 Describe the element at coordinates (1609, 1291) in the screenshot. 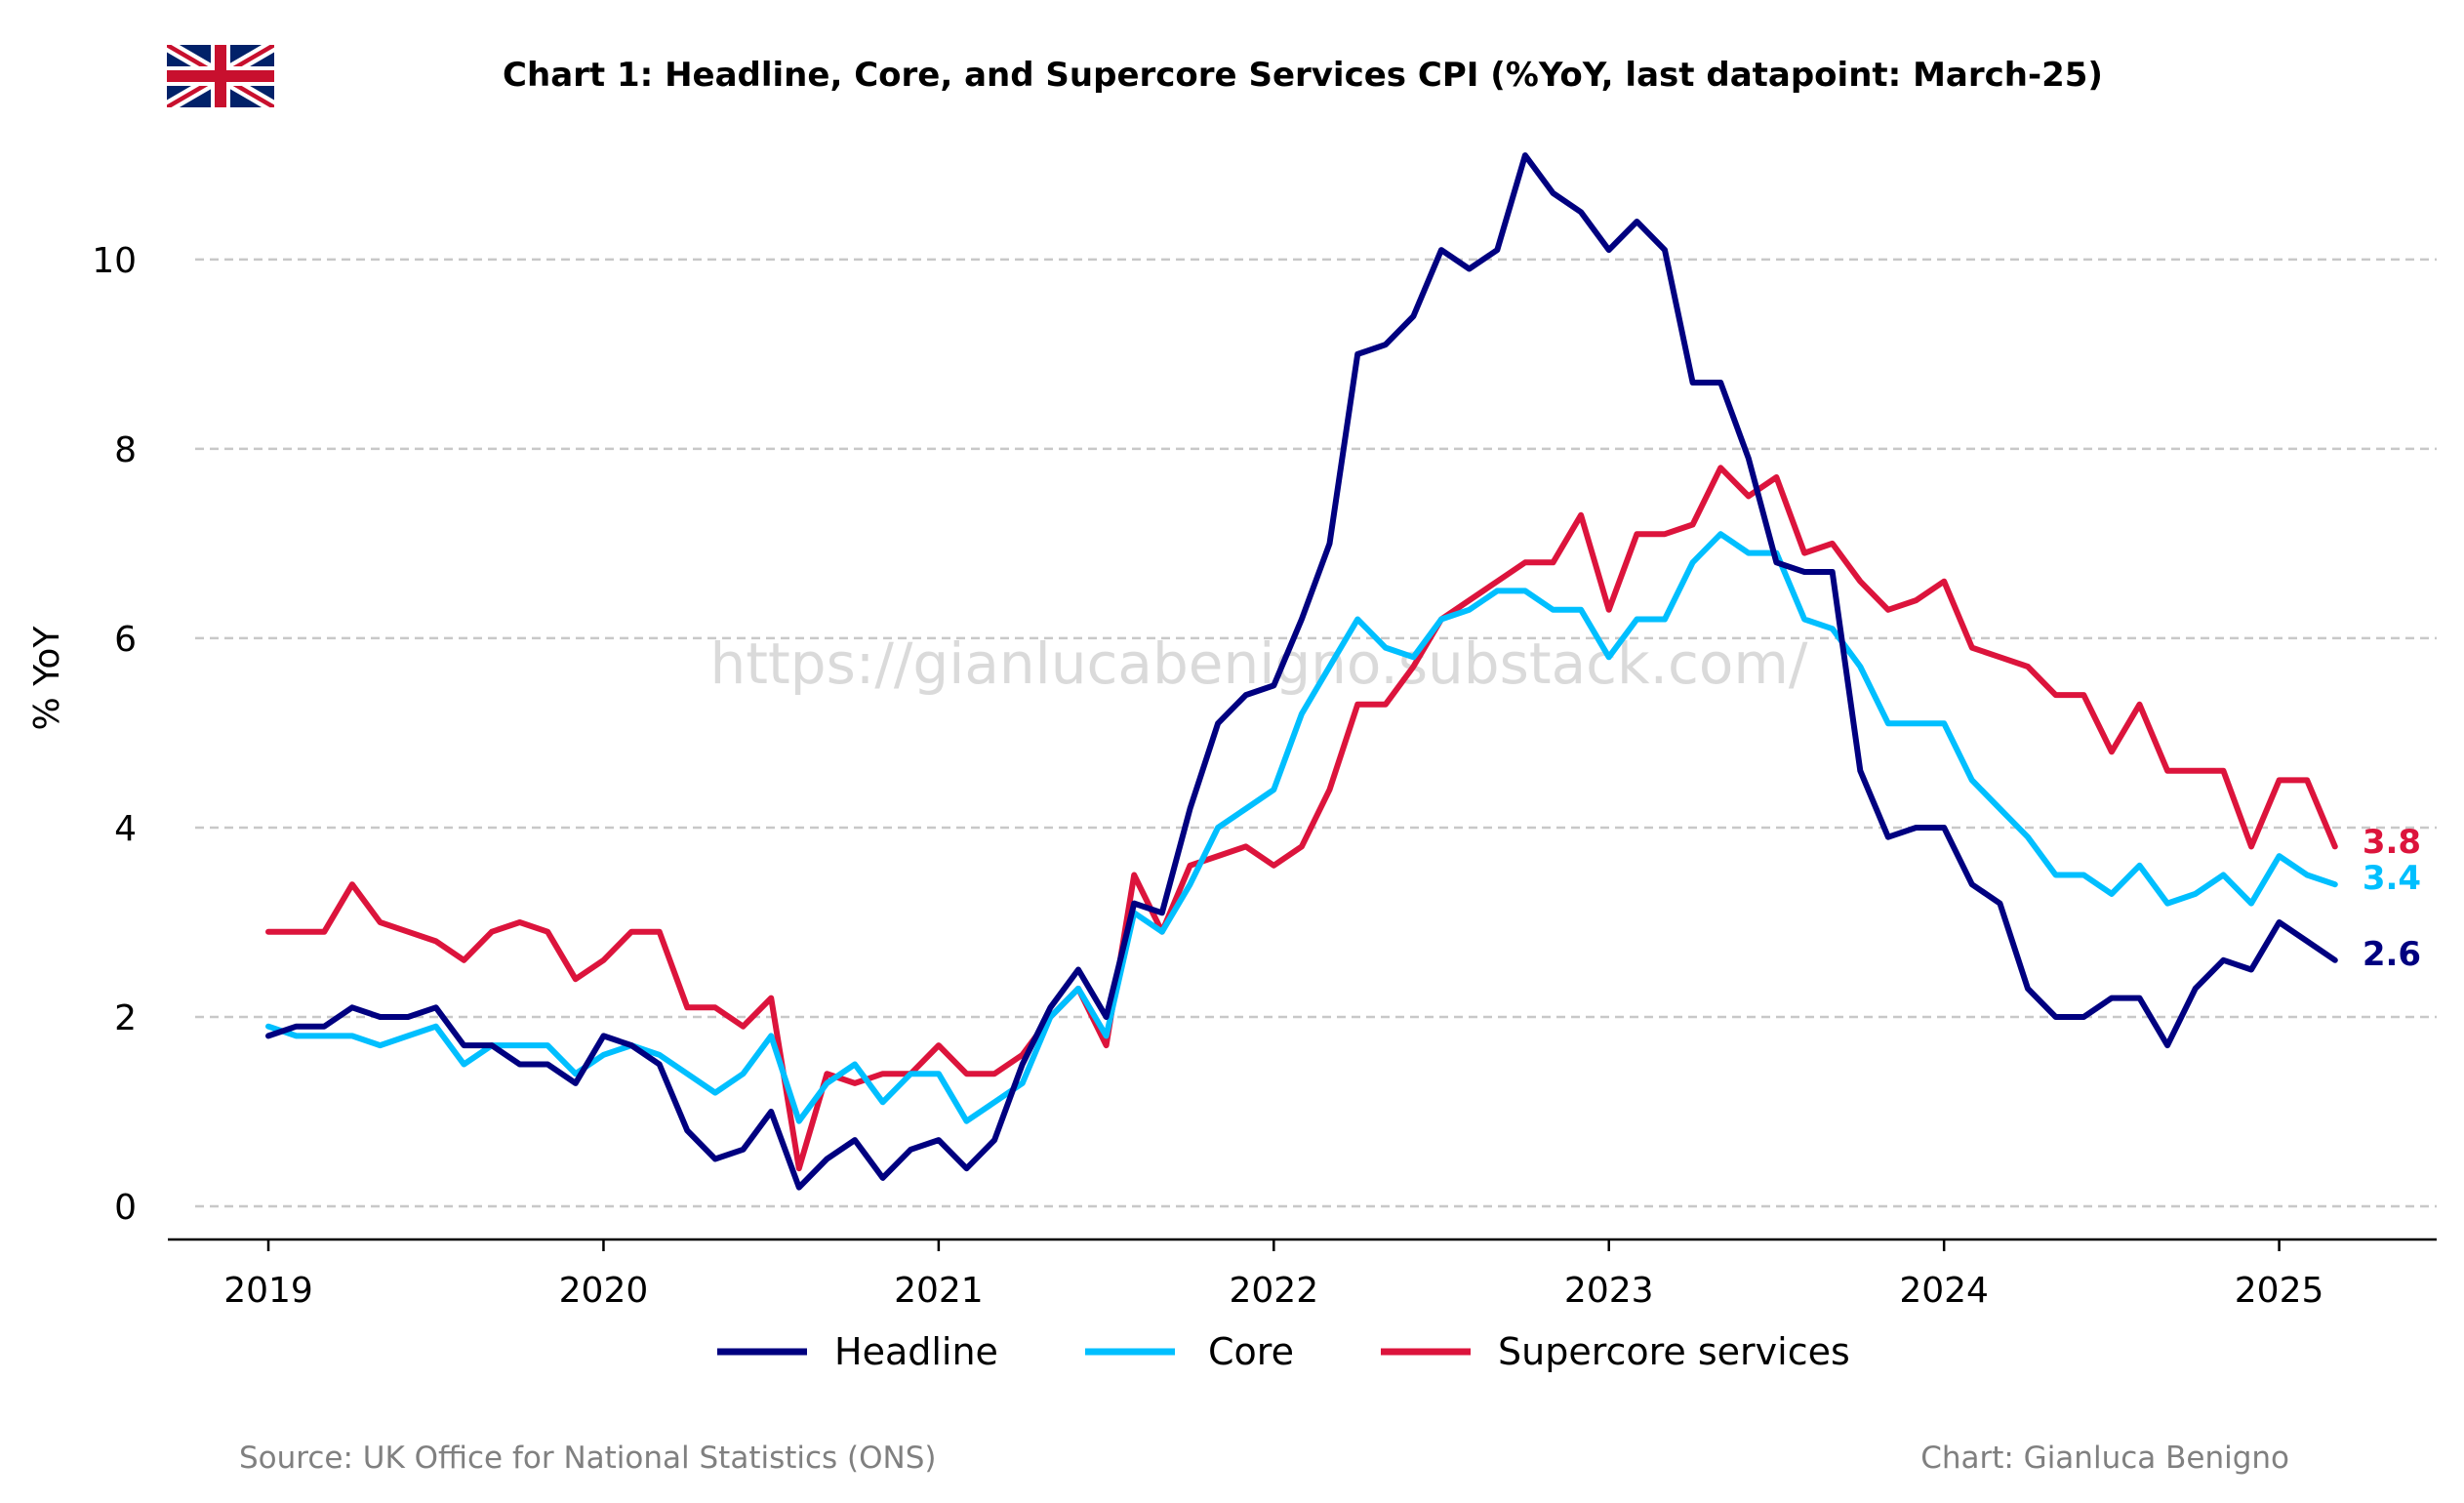

I see `x-tick-label: 2023` at that location.